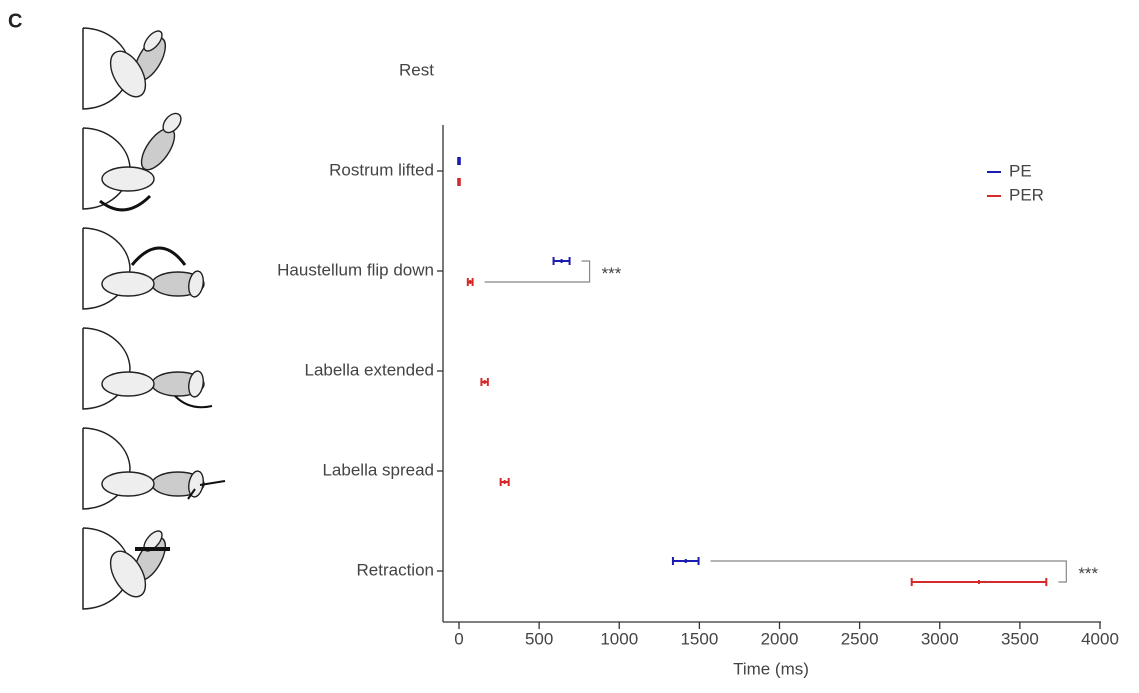 This screenshot has width=1139, height=693. I want to click on x-tick-label: 500, so click(539, 638).